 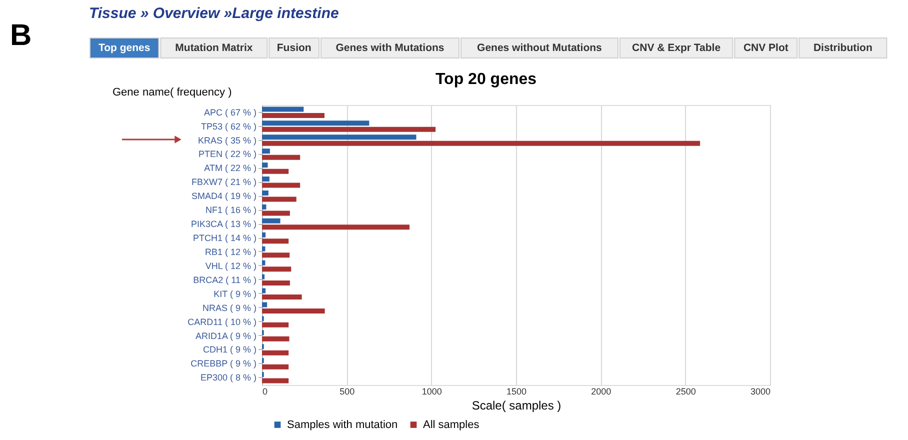 What do you see at coordinates (124, 48) in the screenshot?
I see `text: Top genes` at bounding box center [124, 48].